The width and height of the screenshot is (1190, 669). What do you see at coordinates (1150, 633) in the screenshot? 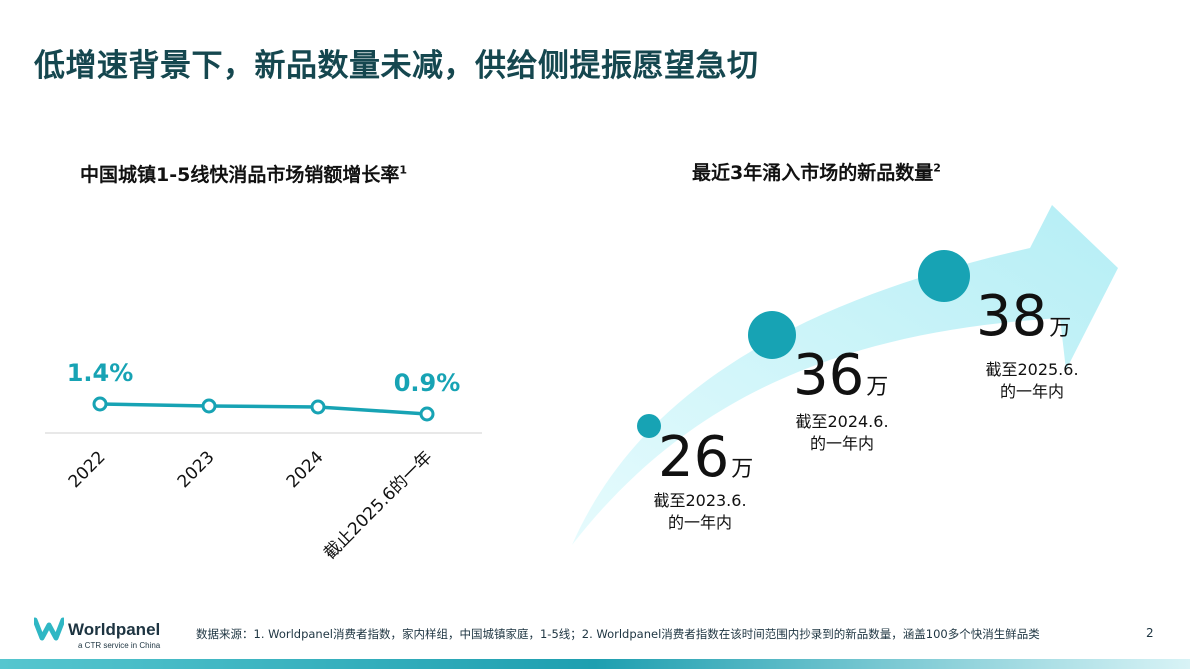
I see `page-number: 2` at bounding box center [1150, 633].